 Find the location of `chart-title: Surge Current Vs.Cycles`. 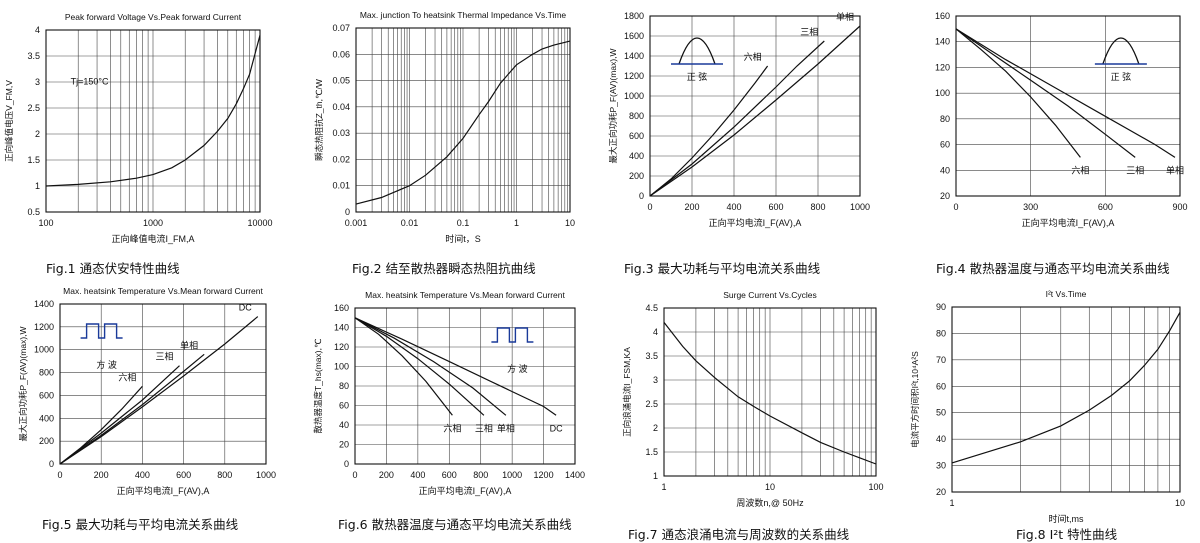

chart-title: Surge Current Vs.Cycles is located at coordinates (770, 295).